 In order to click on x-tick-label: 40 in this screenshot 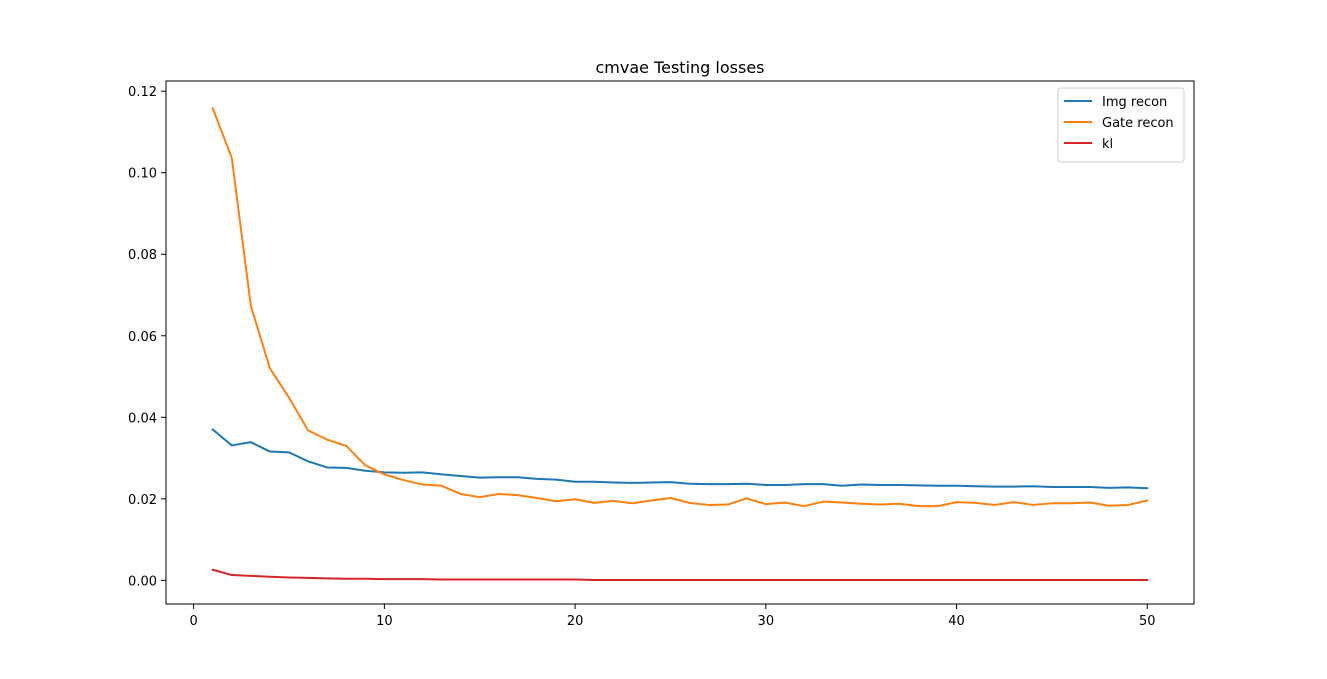, I will do `click(956, 621)`.